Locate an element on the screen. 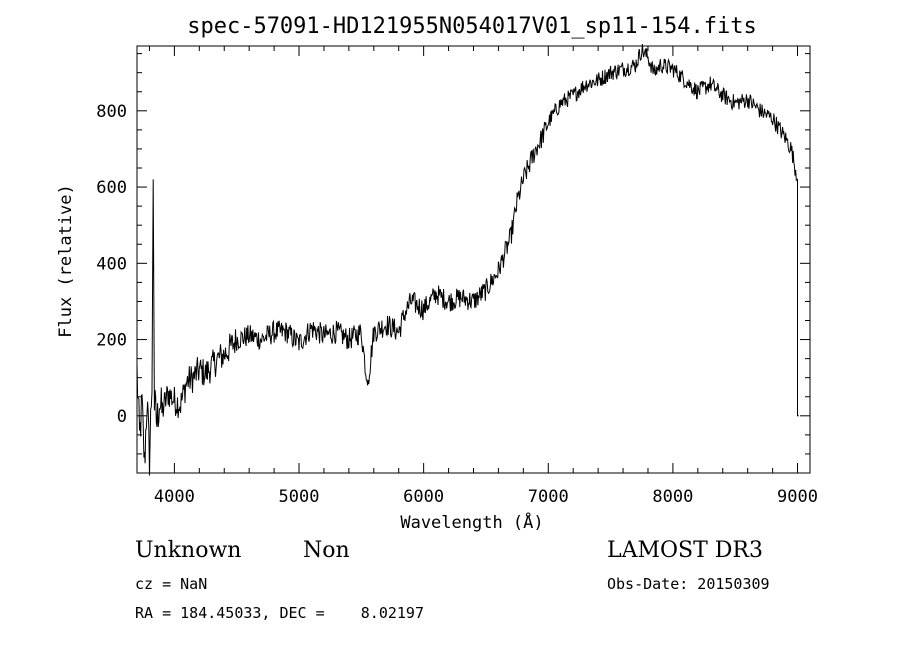 Image resolution: width=900 pixels, height=649 pixels. x-tick-label: 7000 is located at coordinates (548, 497).